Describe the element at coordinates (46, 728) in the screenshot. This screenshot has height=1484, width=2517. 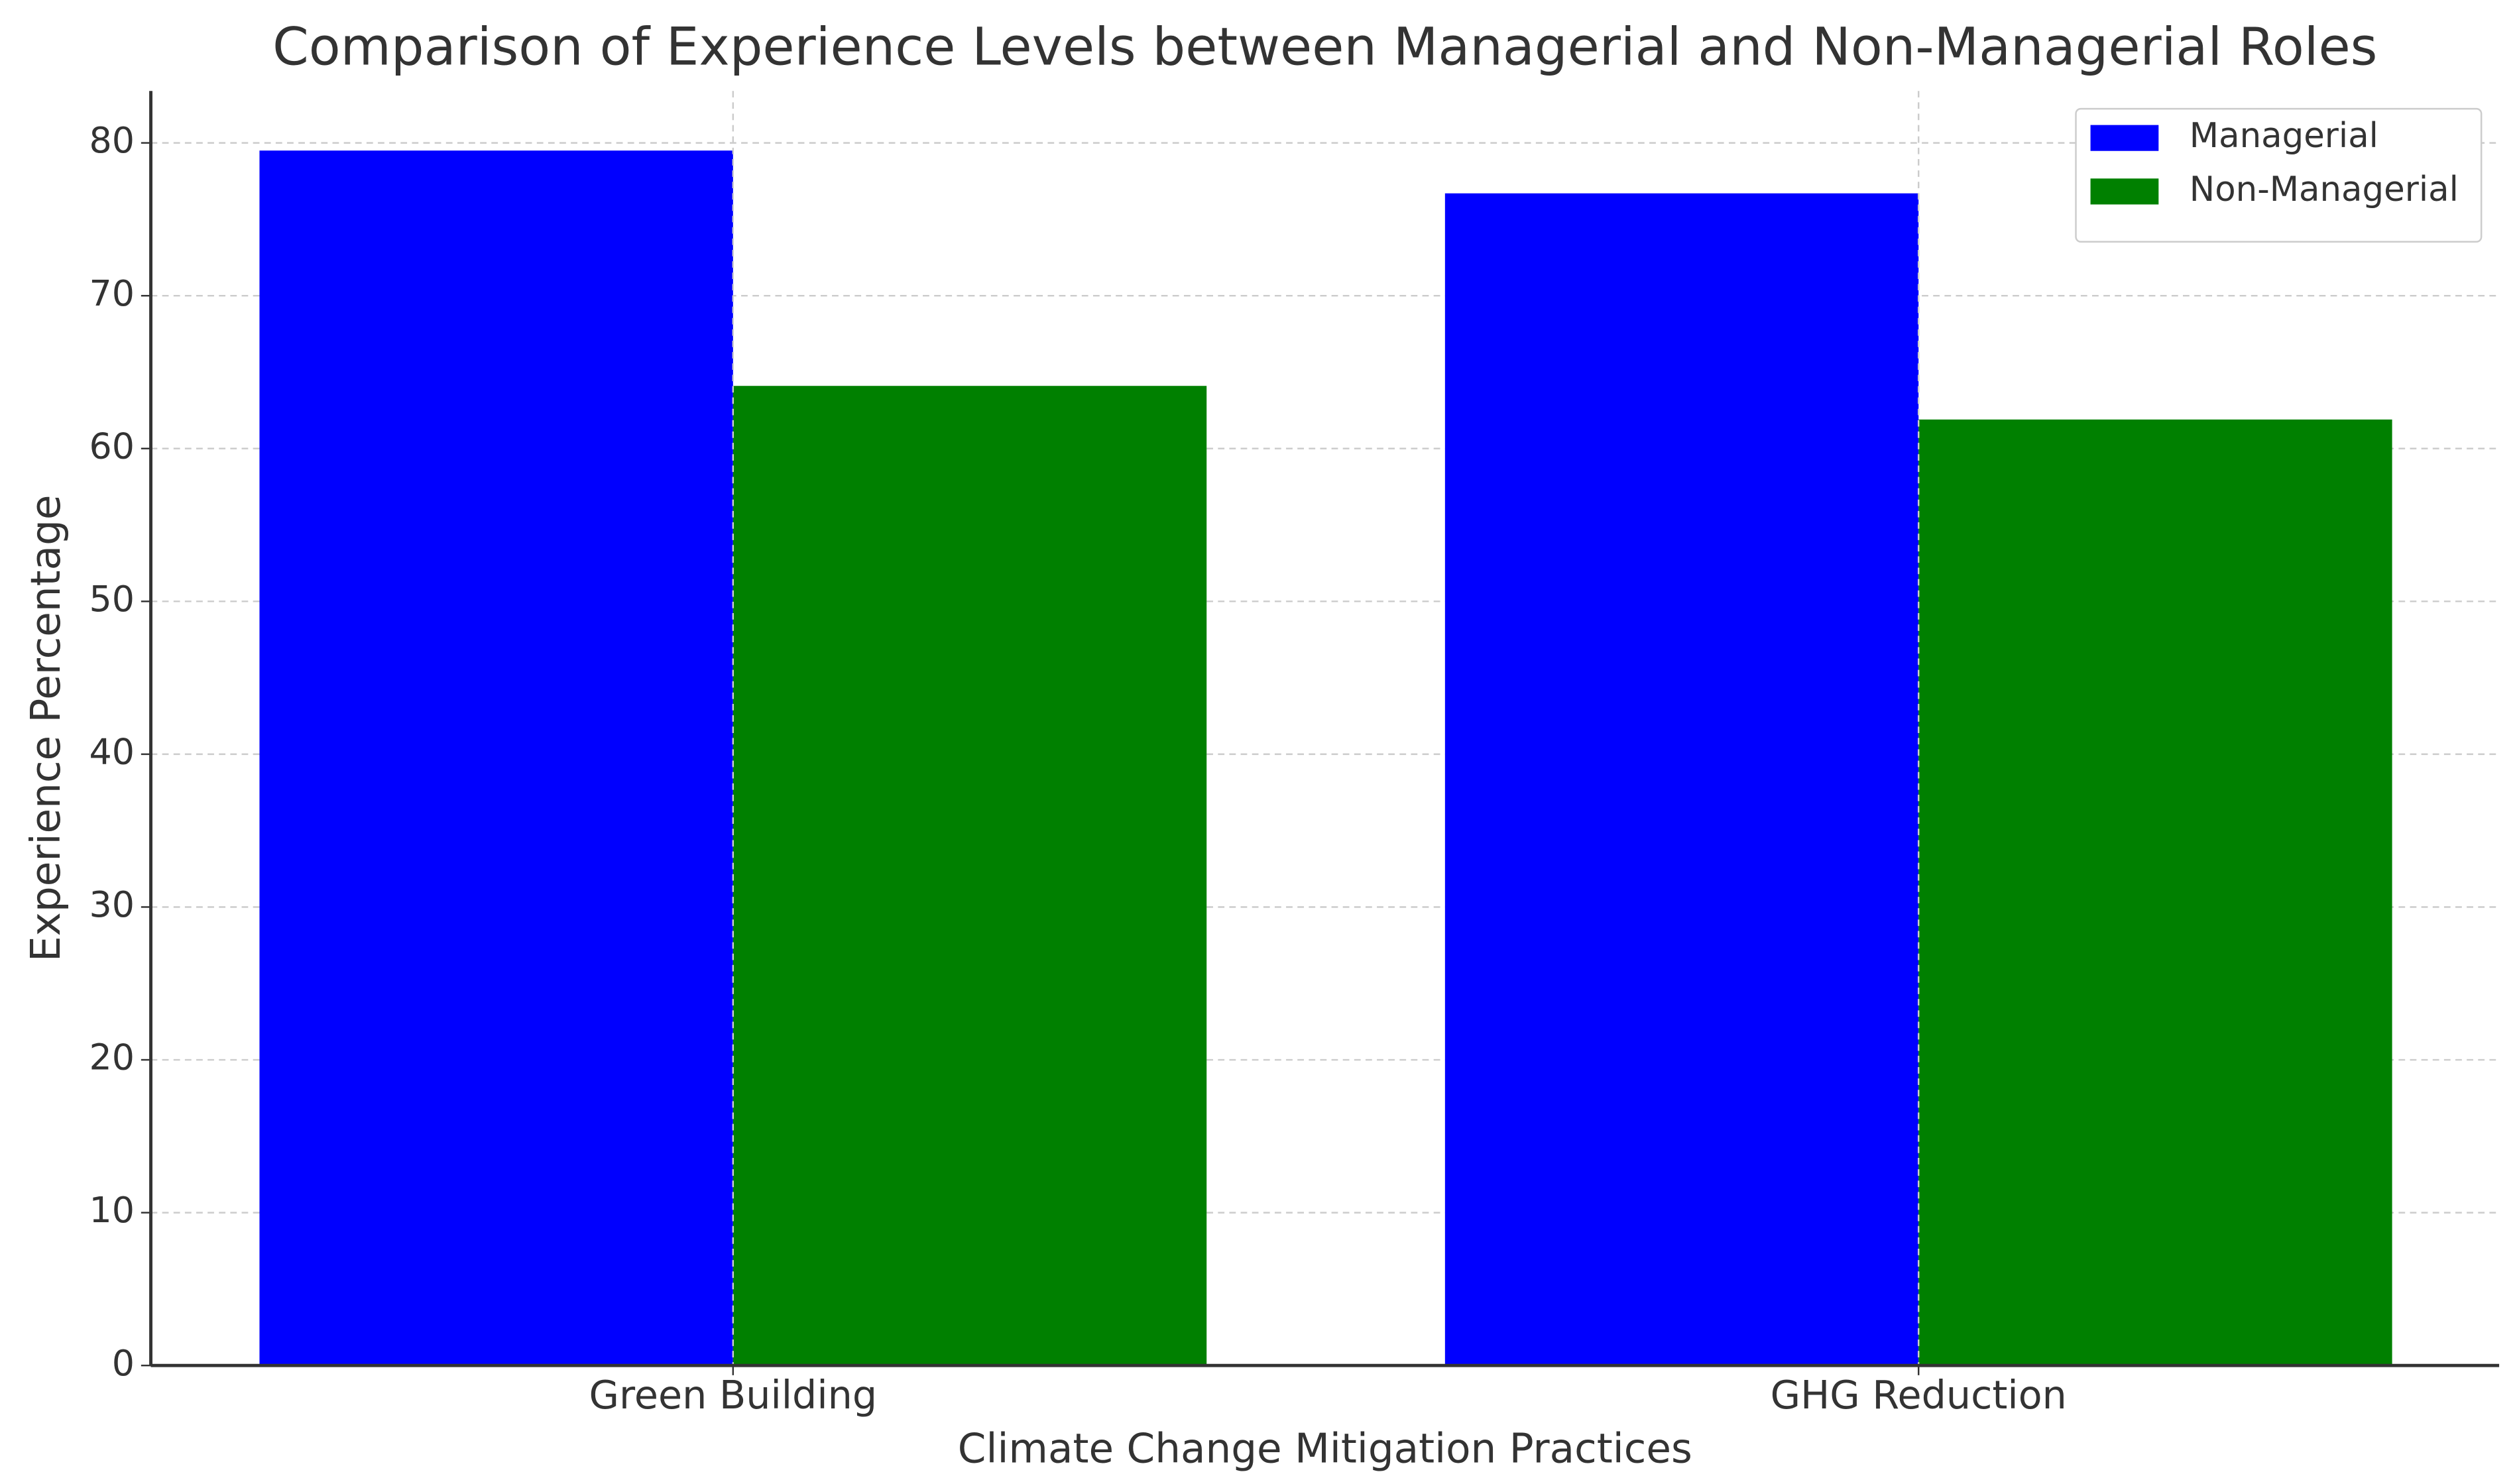
I see `y-axis-label: Experience Percentage` at that location.